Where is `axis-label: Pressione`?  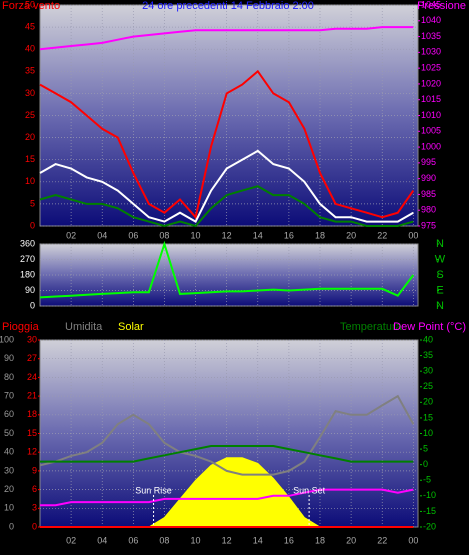
axis-label: Pressione is located at coordinates (441, 6).